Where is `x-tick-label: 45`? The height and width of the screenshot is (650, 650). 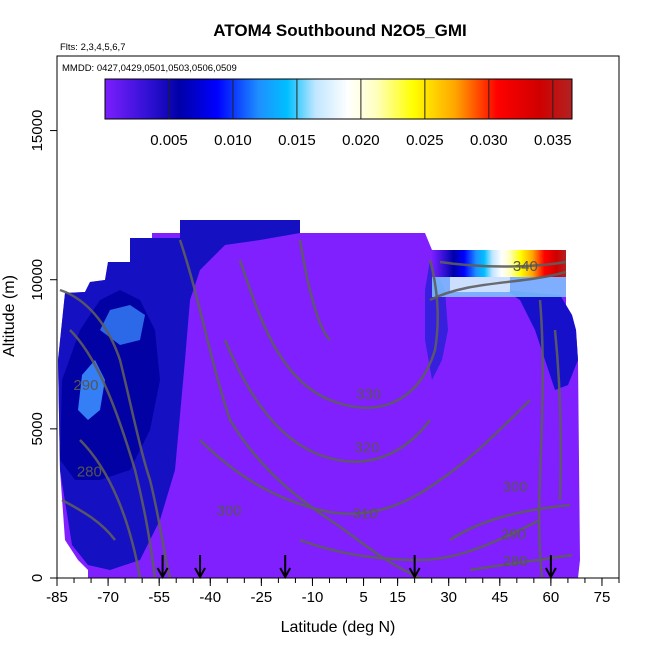 x-tick-label: 45 is located at coordinates (499, 597).